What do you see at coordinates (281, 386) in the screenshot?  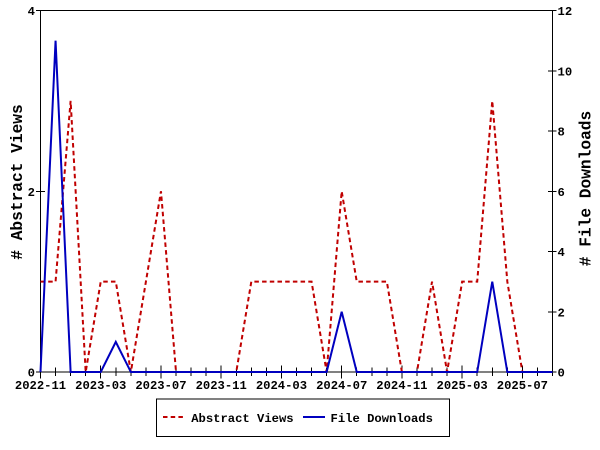 I see `svg-text: 2024-03` at bounding box center [281, 386].